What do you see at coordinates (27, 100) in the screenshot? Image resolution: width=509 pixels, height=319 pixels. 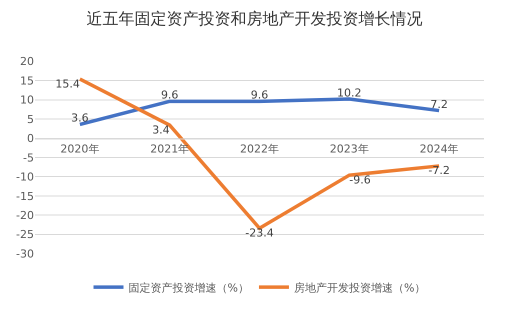 I see `y-tick-label: 10` at bounding box center [27, 100].